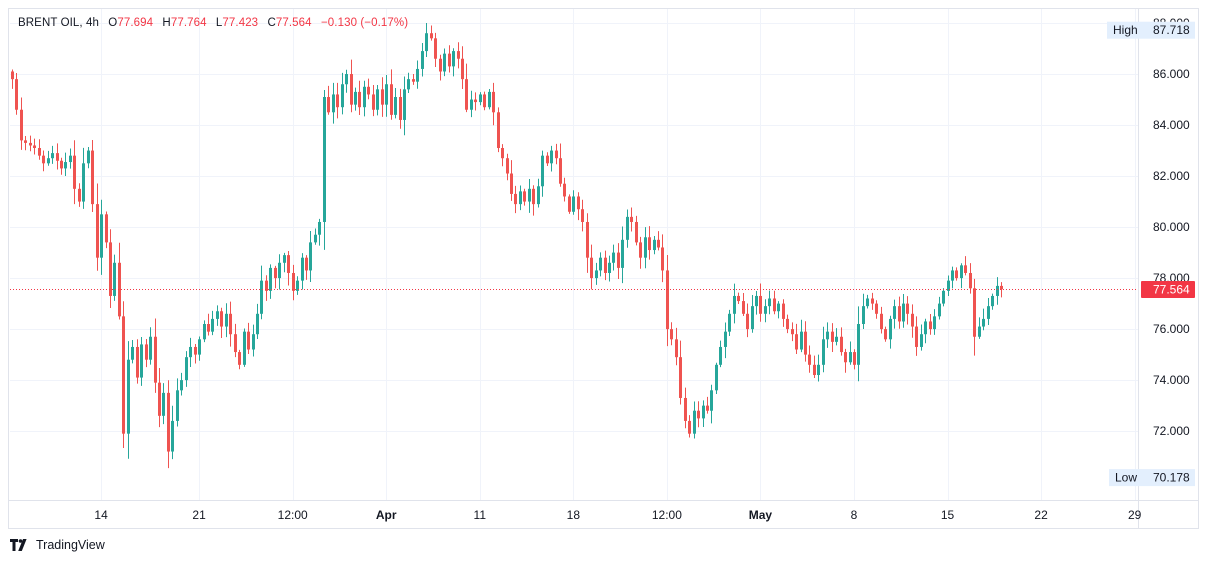 The width and height of the screenshot is (1209, 564). I want to click on open-label: O, so click(113, 23).